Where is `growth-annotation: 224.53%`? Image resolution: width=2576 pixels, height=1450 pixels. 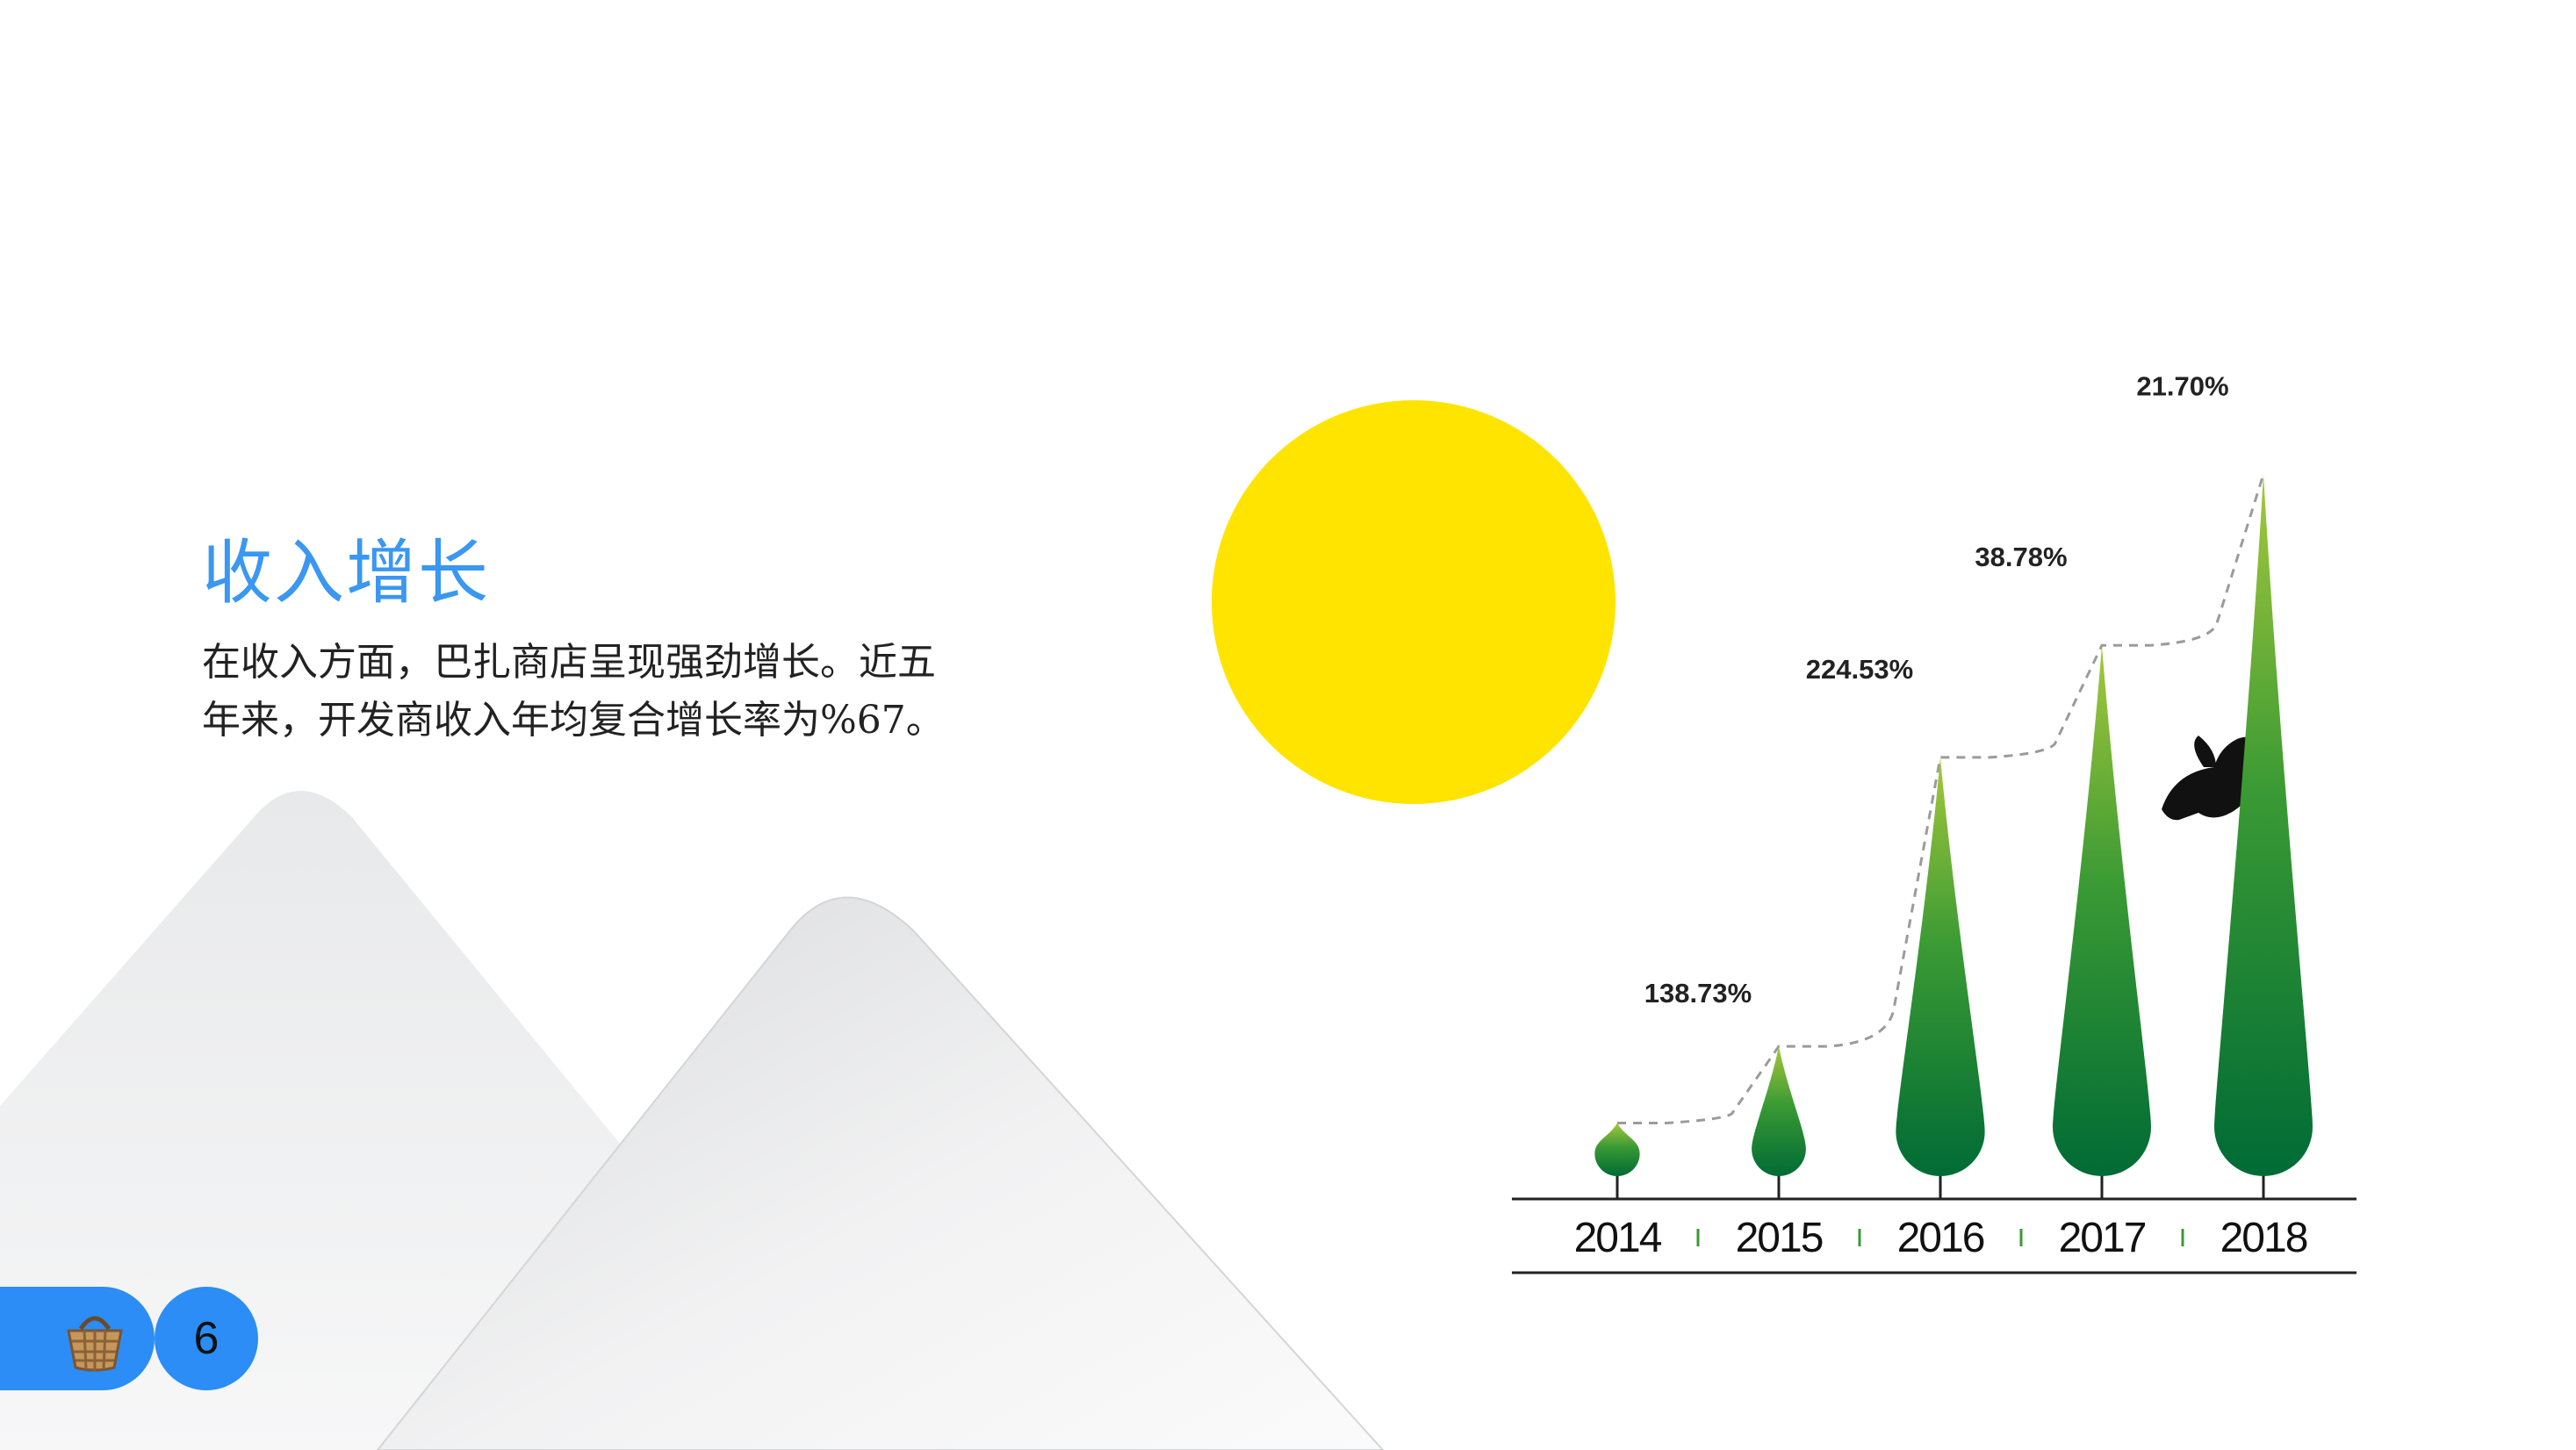 growth-annotation: 224.53% is located at coordinates (1859, 669).